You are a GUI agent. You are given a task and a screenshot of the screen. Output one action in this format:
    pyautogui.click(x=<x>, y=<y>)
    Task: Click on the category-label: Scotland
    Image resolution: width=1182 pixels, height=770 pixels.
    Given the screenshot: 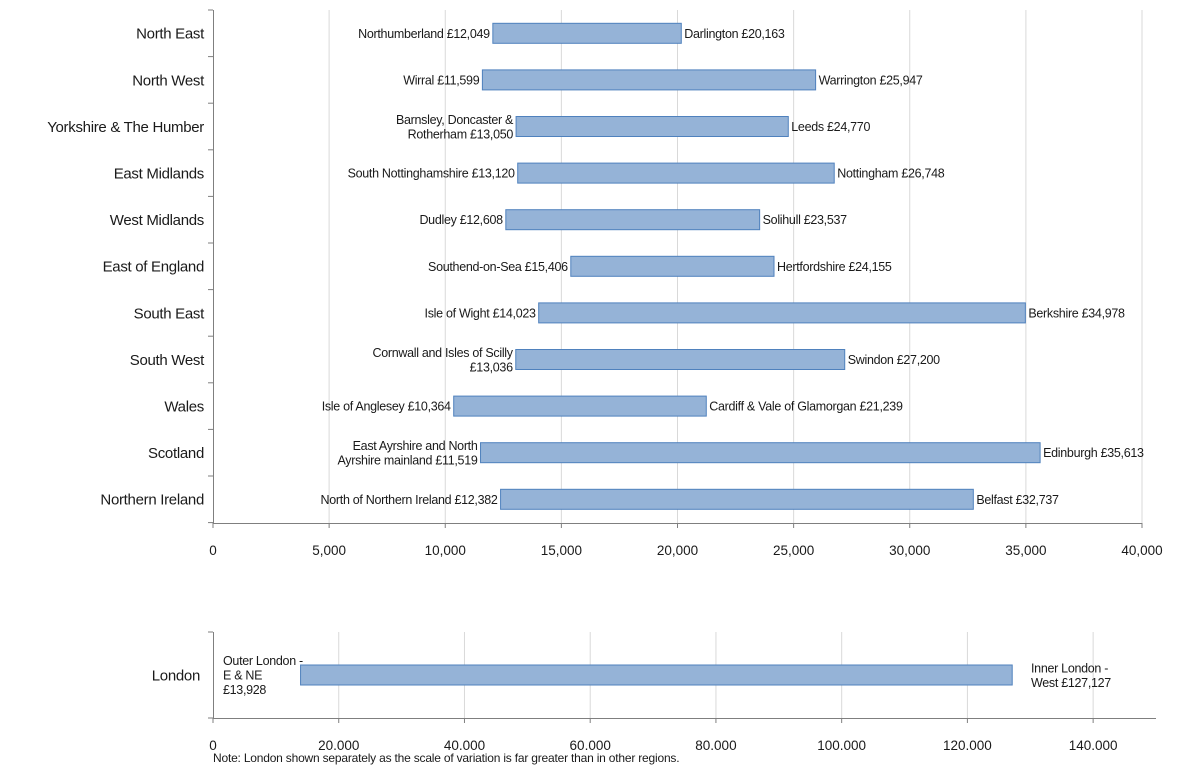 What is the action you would take?
    pyautogui.click(x=176, y=453)
    